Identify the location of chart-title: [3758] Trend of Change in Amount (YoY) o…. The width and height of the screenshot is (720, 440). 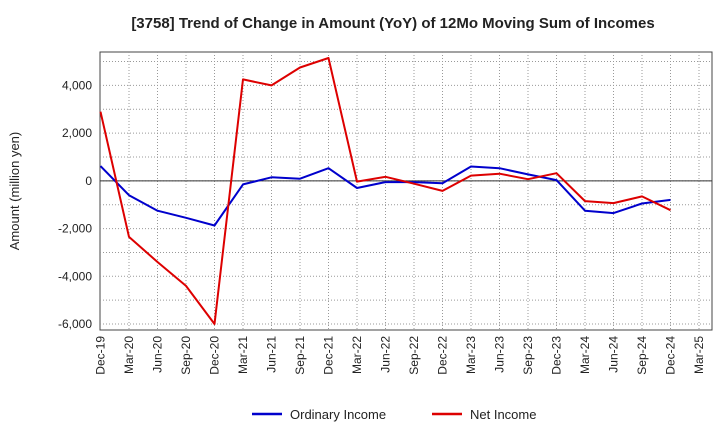
(392, 23).